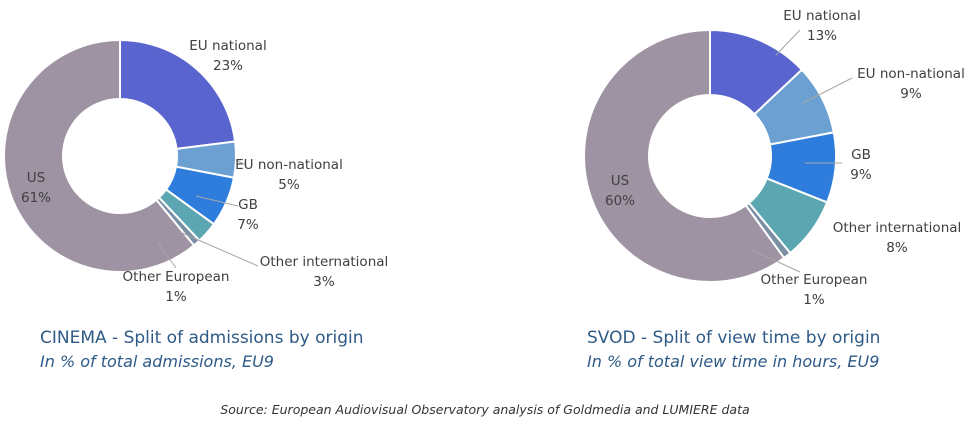 The width and height of the screenshot is (970, 426). I want to click on slice-value-eu-non-national: 5%, so click(289, 185).